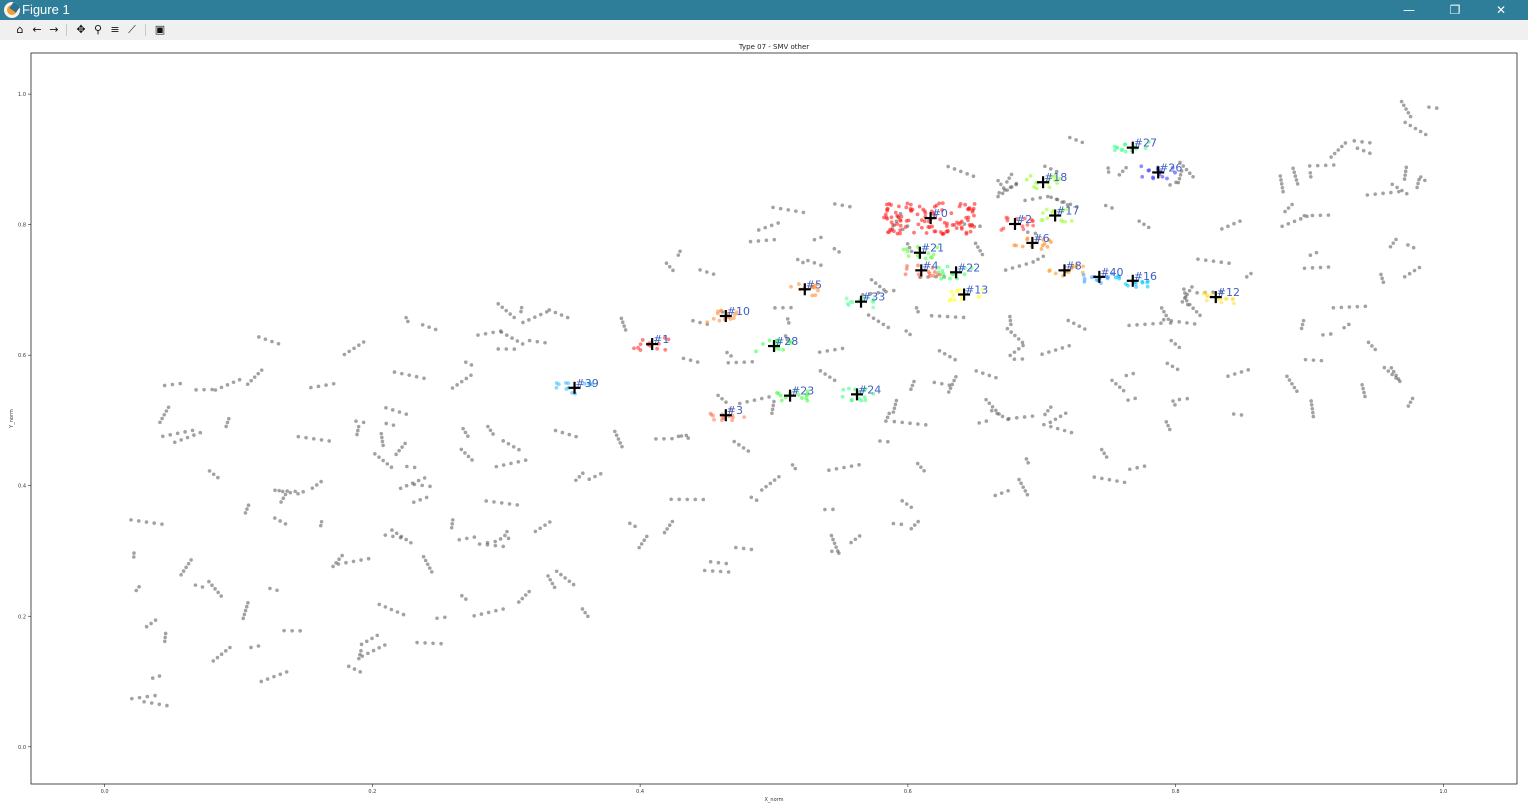  Describe the element at coordinates (98, 30) in the screenshot. I see `zoom-button: ⚲` at that location.